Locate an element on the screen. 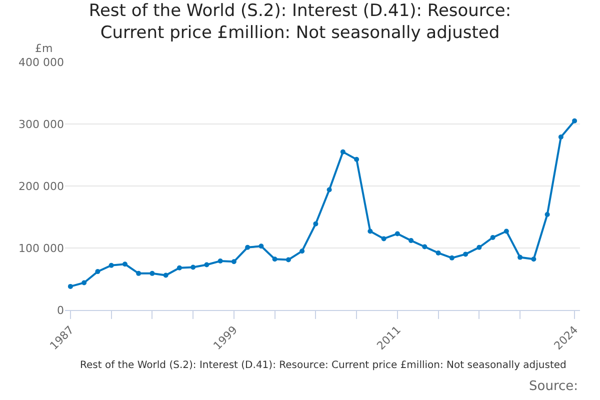  y-tick-label: 100 000 is located at coordinates (41, 248).